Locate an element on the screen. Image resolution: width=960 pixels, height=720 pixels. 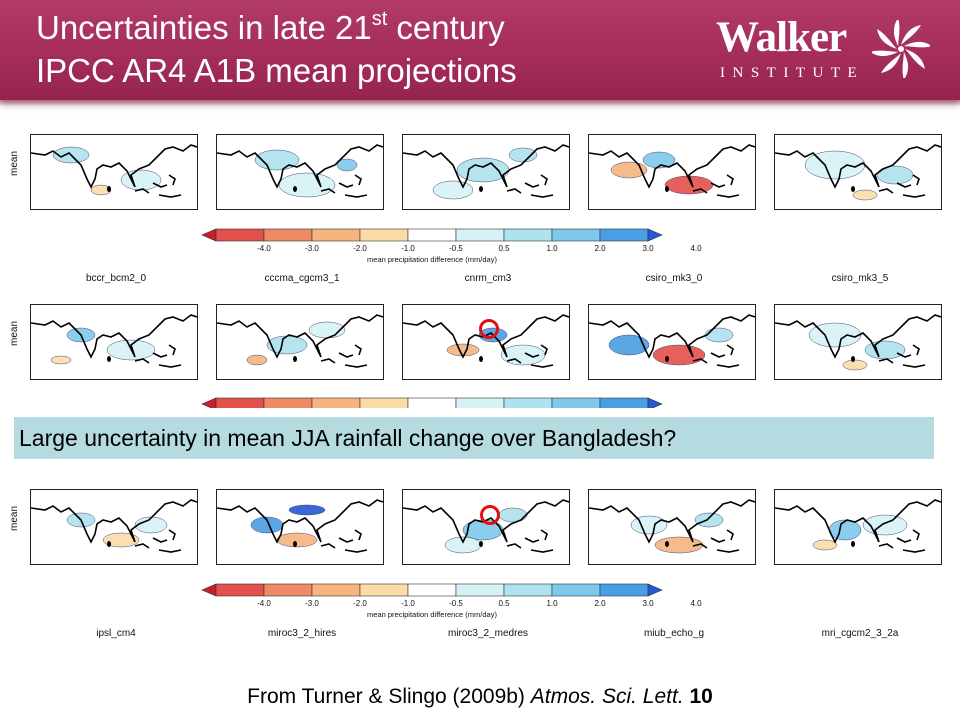
row-label-text: mean is located at coordinates (14, 333).